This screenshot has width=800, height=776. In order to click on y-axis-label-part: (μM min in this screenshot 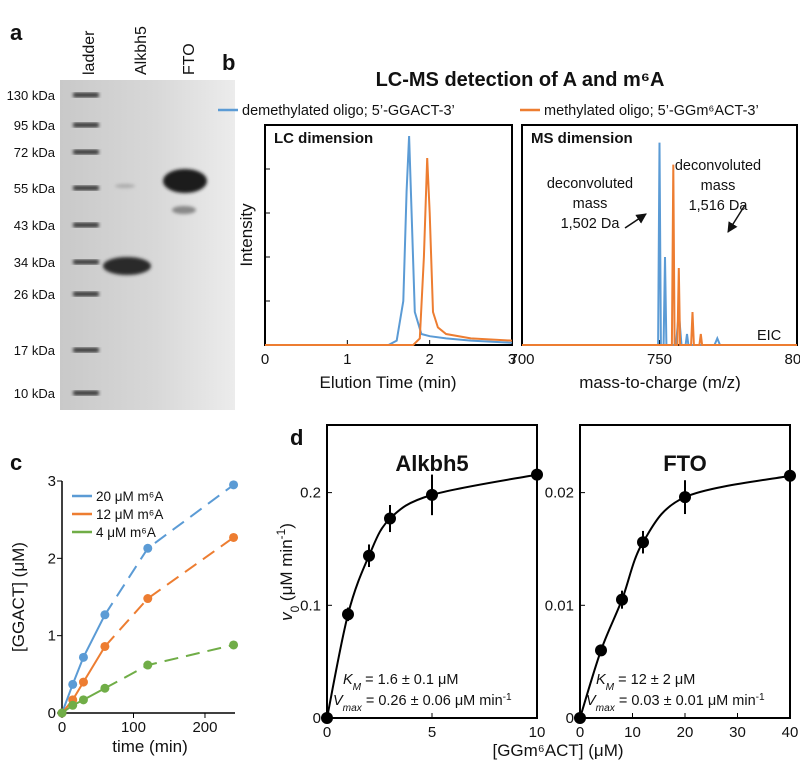, I will do `click(286, 572)`.